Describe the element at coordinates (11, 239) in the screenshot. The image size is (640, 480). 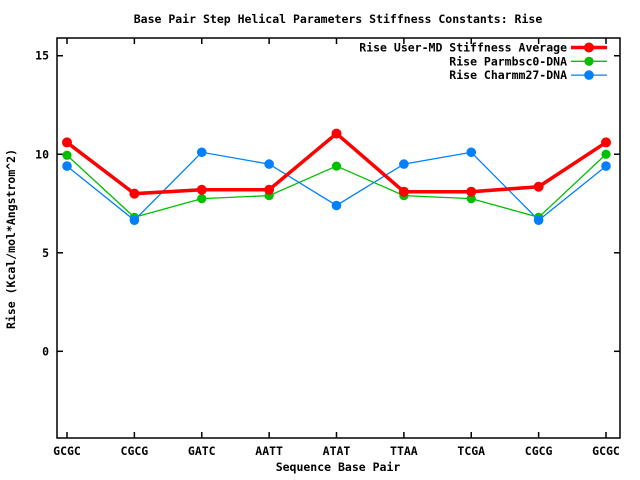
I see `y-axis-label: Rise (Kcal/mol*Angstrom^2)` at that location.